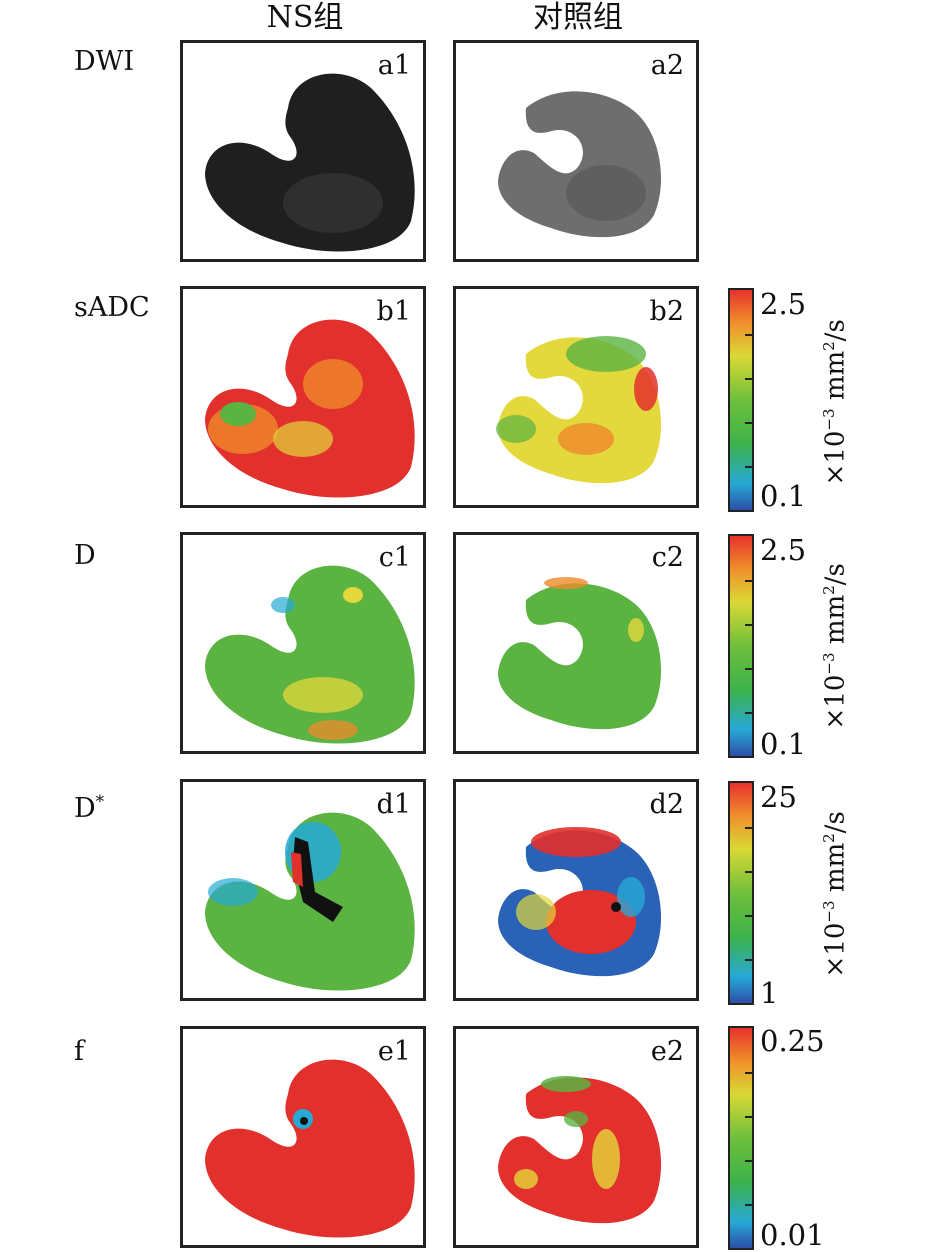 Image resolution: width=945 pixels, height=1252 pixels. Describe the element at coordinates (666, 804) in the screenshot. I see `panel-label-d2: d2` at that location.